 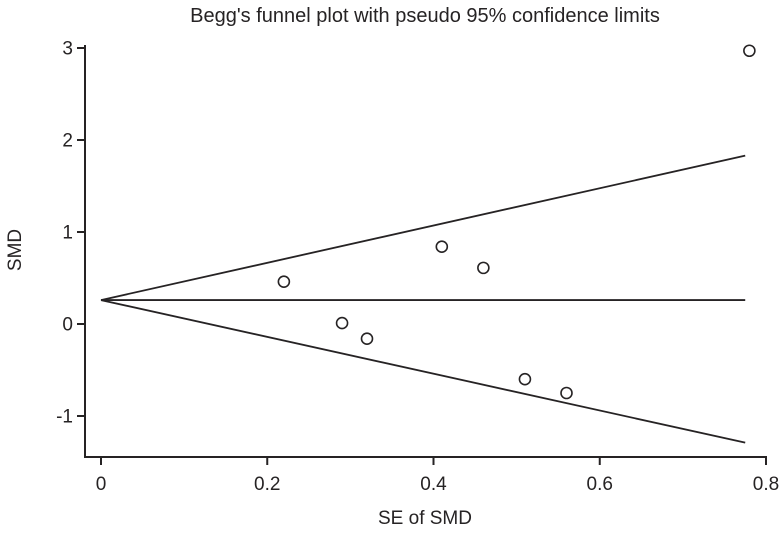 What do you see at coordinates (766, 484) in the screenshot?
I see `x-tick-label: 0.8` at bounding box center [766, 484].